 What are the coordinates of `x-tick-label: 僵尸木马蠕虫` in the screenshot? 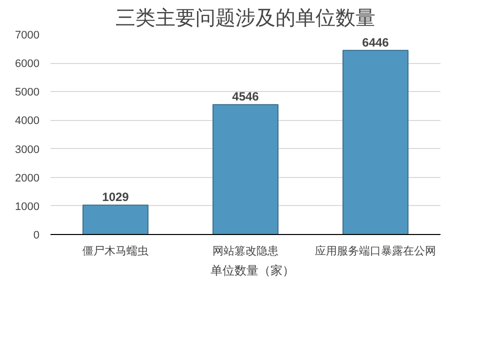 It's located at (115, 251).